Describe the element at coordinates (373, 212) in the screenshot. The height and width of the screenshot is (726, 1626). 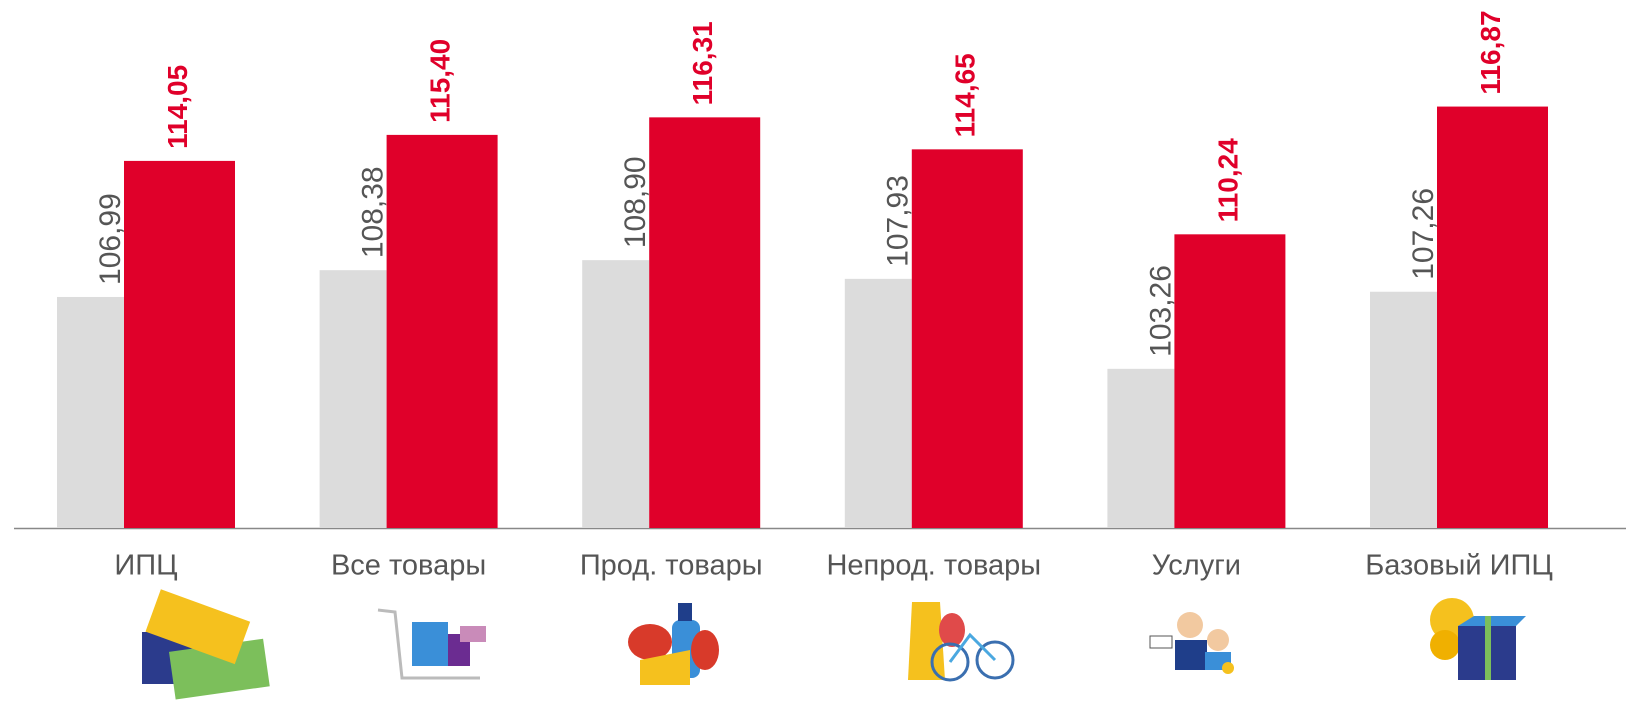
I see `data-label: 108,38` at that location.